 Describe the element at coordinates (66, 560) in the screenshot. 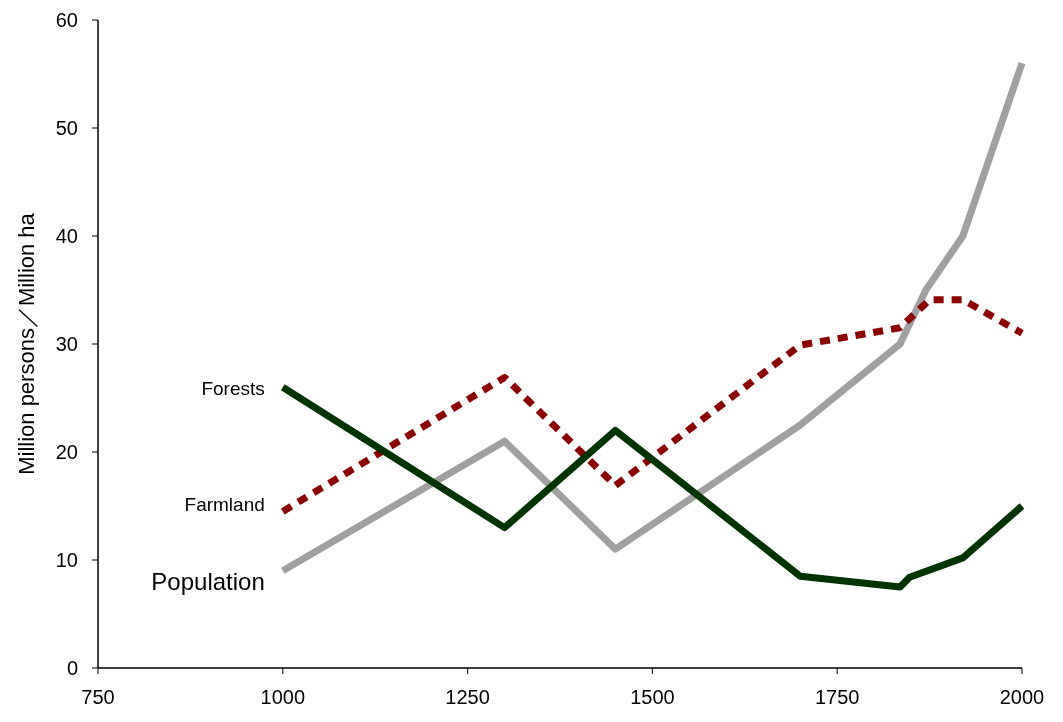

I see `y-tick-label: 10` at that location.